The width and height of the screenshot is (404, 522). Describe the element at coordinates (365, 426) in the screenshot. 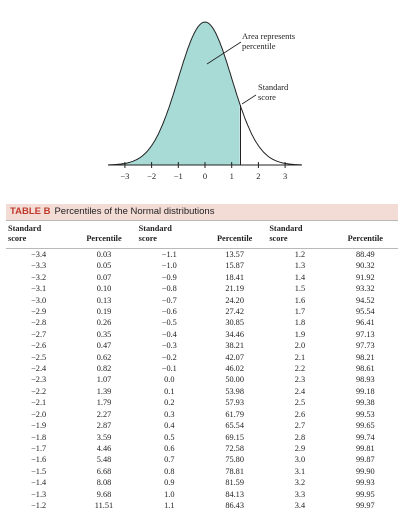

I see `table-cell: 99.65` at that location.